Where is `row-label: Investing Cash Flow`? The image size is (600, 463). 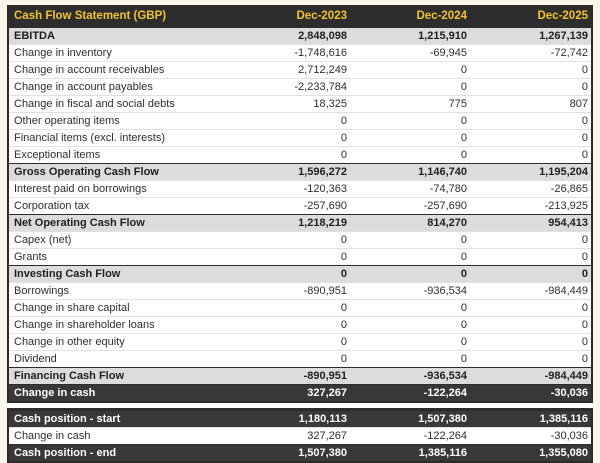 row-label: Investing Cash Flow is located at coordinates (67, 274).